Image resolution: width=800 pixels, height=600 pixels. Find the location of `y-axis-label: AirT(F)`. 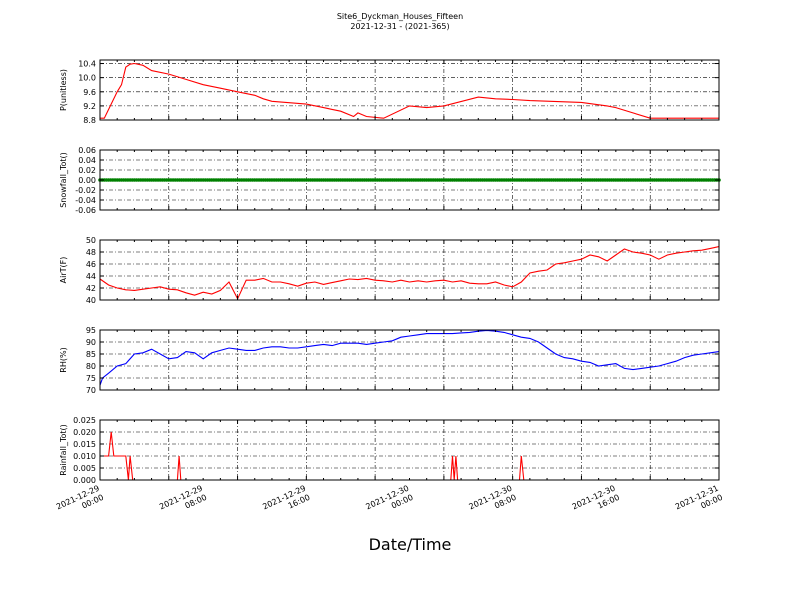

y-axis-label: AirT(F) is located at coordinates (63, 270).